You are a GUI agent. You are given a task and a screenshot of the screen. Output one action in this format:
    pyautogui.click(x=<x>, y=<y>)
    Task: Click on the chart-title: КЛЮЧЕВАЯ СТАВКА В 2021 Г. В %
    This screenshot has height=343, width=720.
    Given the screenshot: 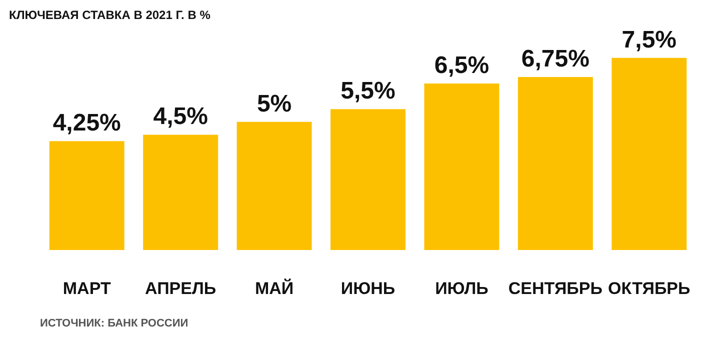 What is the action you would take?
    pyautogui.click(x=110, y=15)
    